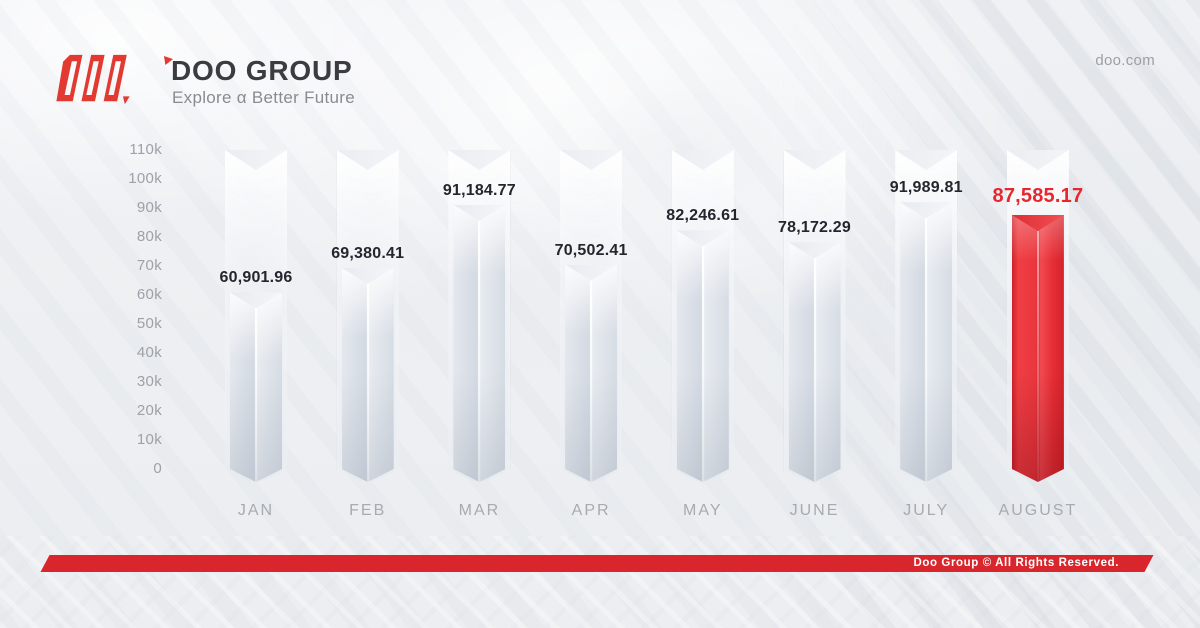  What do you see at coordinates (149, 439) in the screenshot?
I see `y-axis-tick-label: 10k` at bounding box center [149, 439].